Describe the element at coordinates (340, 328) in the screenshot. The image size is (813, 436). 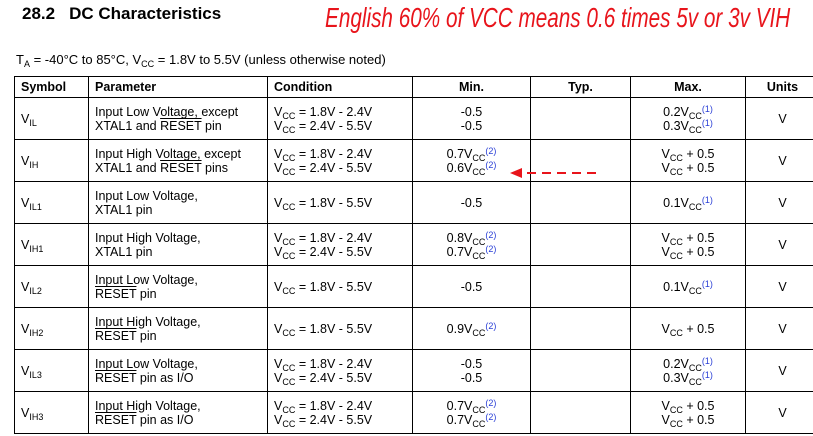
I see `condition-cell: VCC = 1.8V - 5.5V` at that location.